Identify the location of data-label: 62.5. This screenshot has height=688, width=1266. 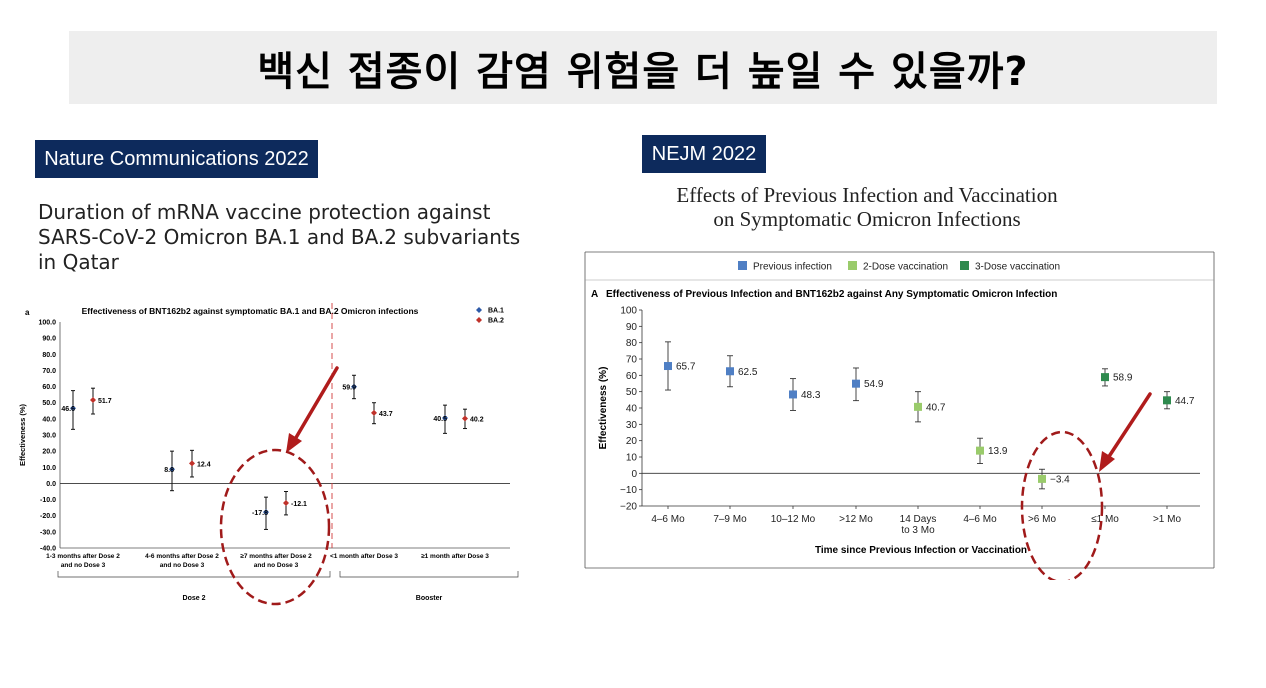
(748, 372).